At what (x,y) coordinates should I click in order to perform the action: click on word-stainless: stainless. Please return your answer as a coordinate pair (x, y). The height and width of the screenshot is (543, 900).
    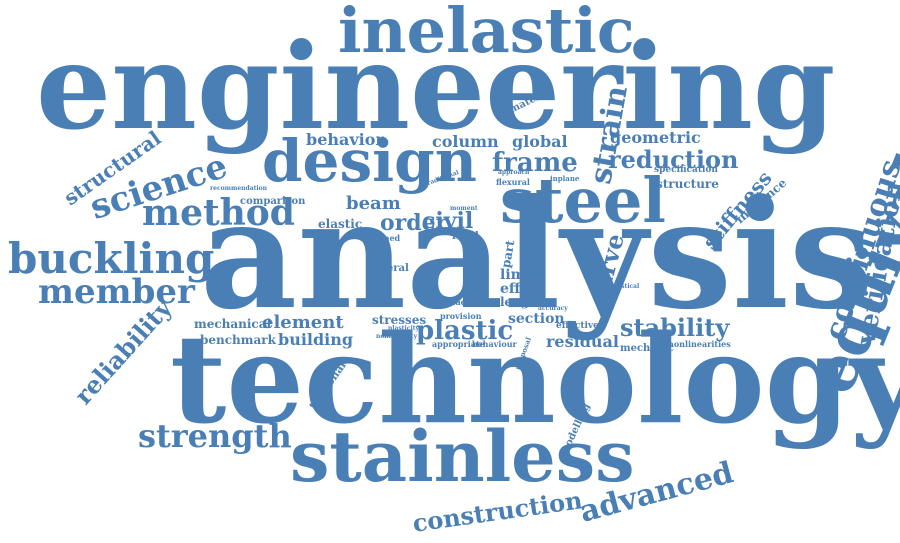
    Looking at the image, I should click on (462, 456).